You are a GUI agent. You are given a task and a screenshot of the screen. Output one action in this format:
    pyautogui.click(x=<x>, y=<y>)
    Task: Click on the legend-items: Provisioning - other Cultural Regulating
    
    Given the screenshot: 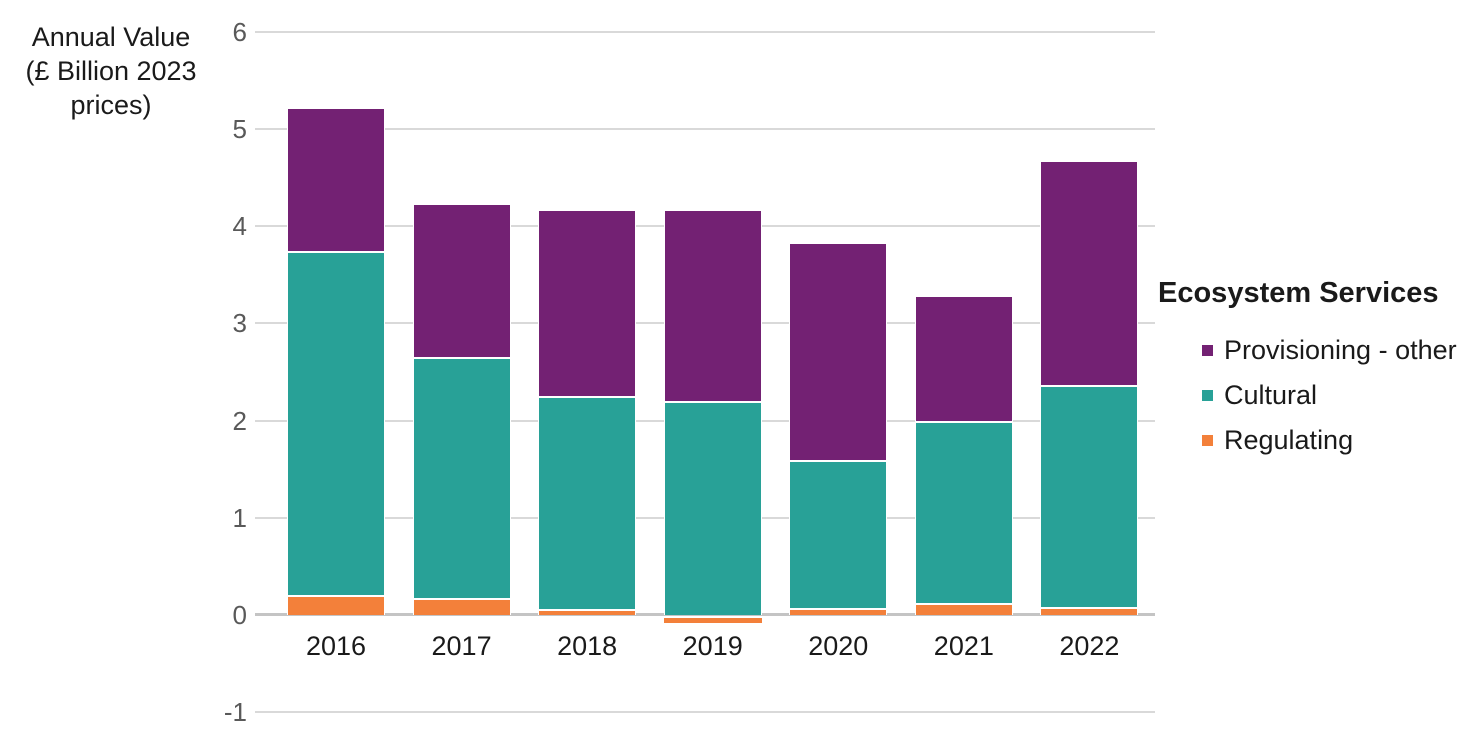 What is the action you would take?
    pyautogui.click(x=1340, y=394)
    